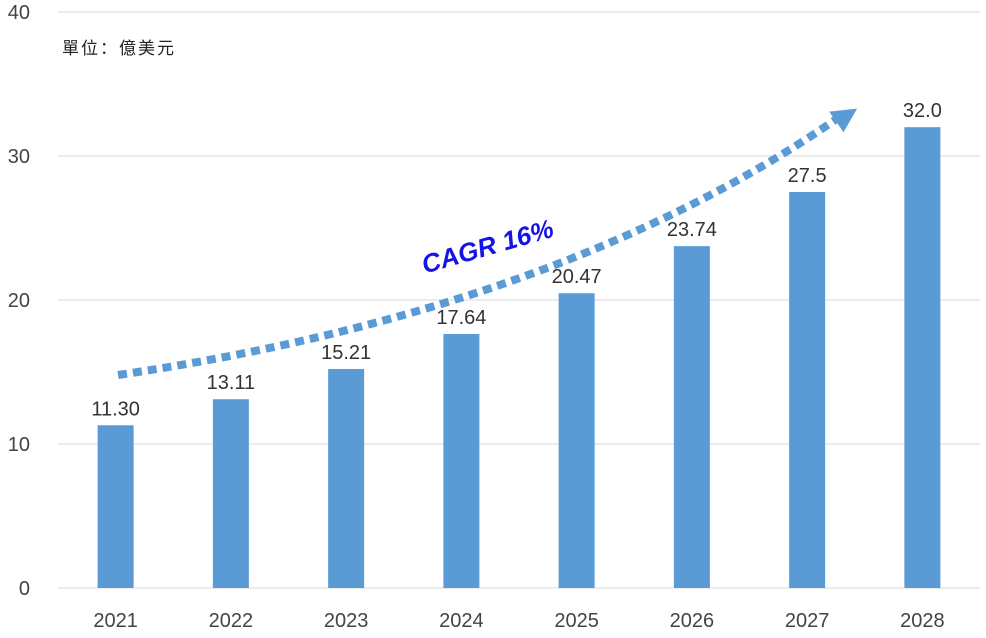  I want to click on x-axis-ticks: 2021 2022 2023 2024 2025 2026 2027 2028, so click(518, 621).